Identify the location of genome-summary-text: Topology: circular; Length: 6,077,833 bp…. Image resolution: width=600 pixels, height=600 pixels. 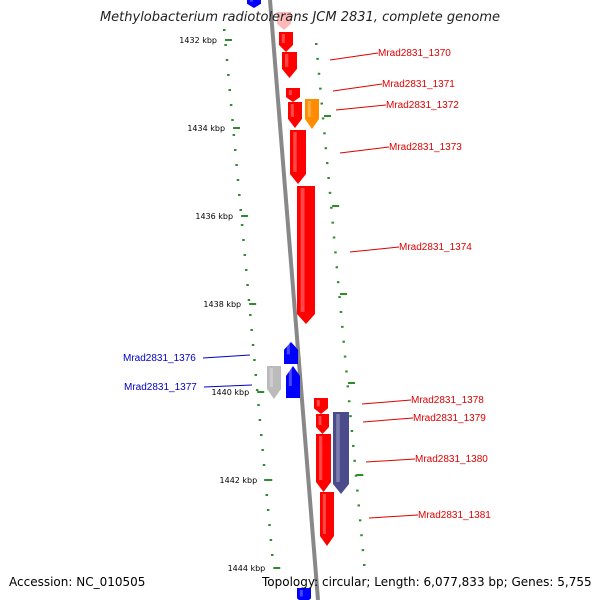
(427, 582).